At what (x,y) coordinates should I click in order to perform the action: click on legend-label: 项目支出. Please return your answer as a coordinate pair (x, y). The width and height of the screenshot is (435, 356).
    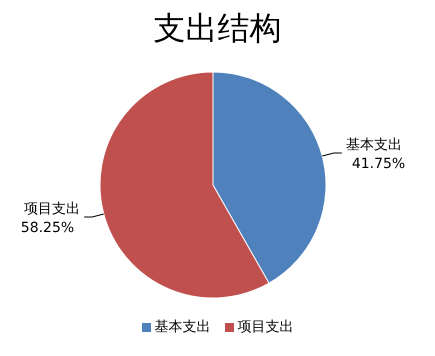
    Looking at the image, I should click on (265, 327).